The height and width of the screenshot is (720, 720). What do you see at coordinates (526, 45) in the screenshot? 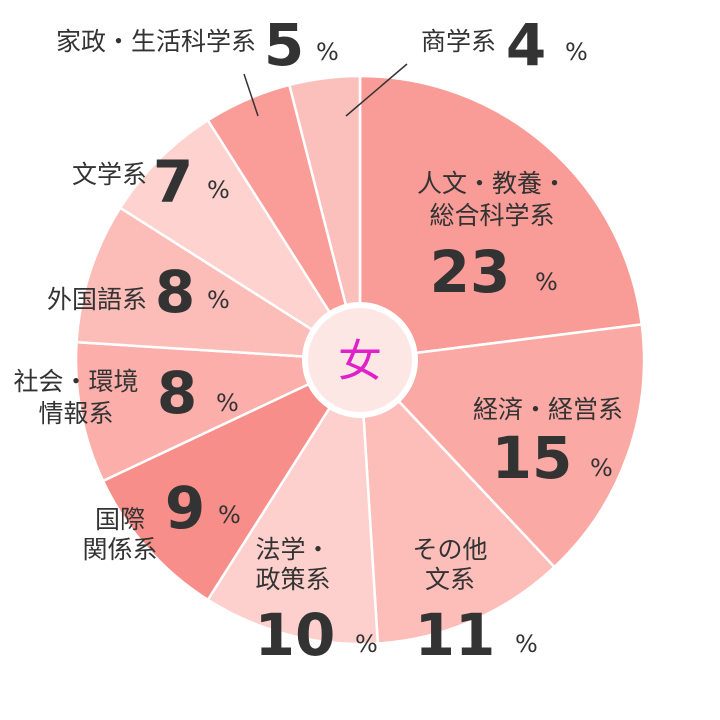
I see `slice-value: 4` at bounding box center [526, 45].